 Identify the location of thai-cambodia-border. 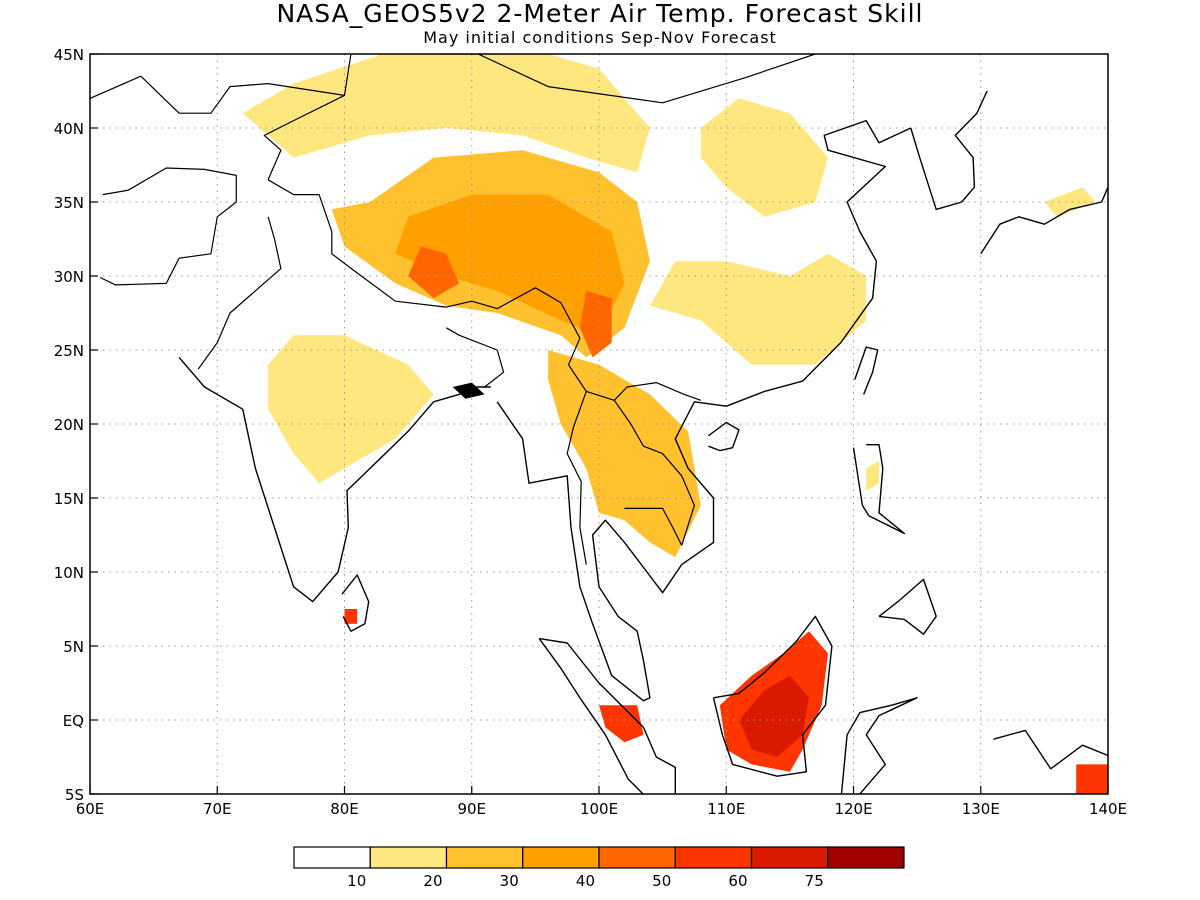
(653, 526).